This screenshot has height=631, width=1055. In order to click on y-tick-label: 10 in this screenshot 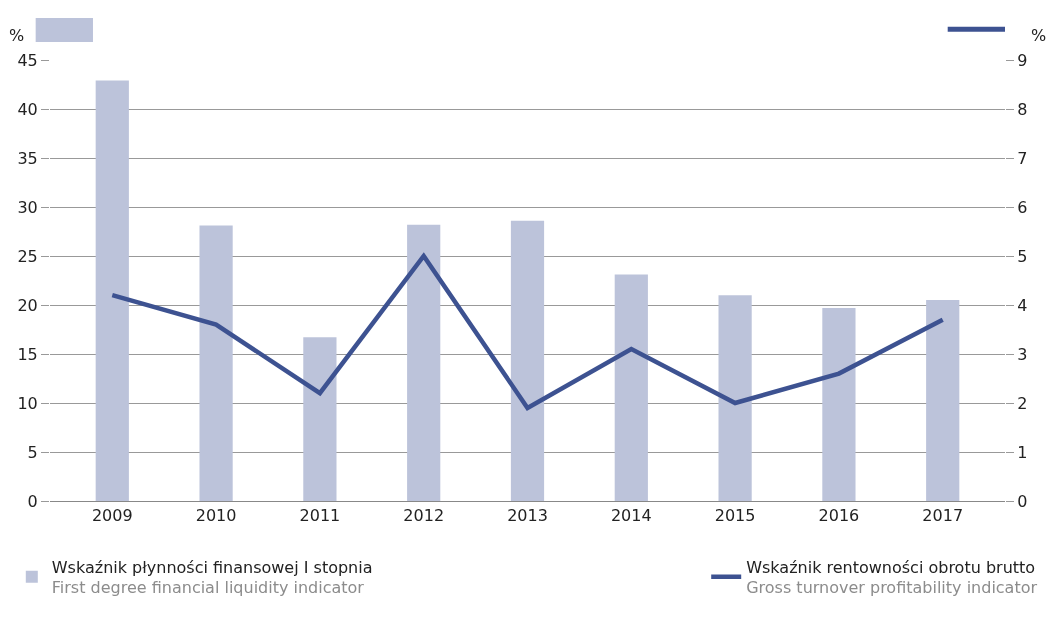, I will do `click(27, 403)`.